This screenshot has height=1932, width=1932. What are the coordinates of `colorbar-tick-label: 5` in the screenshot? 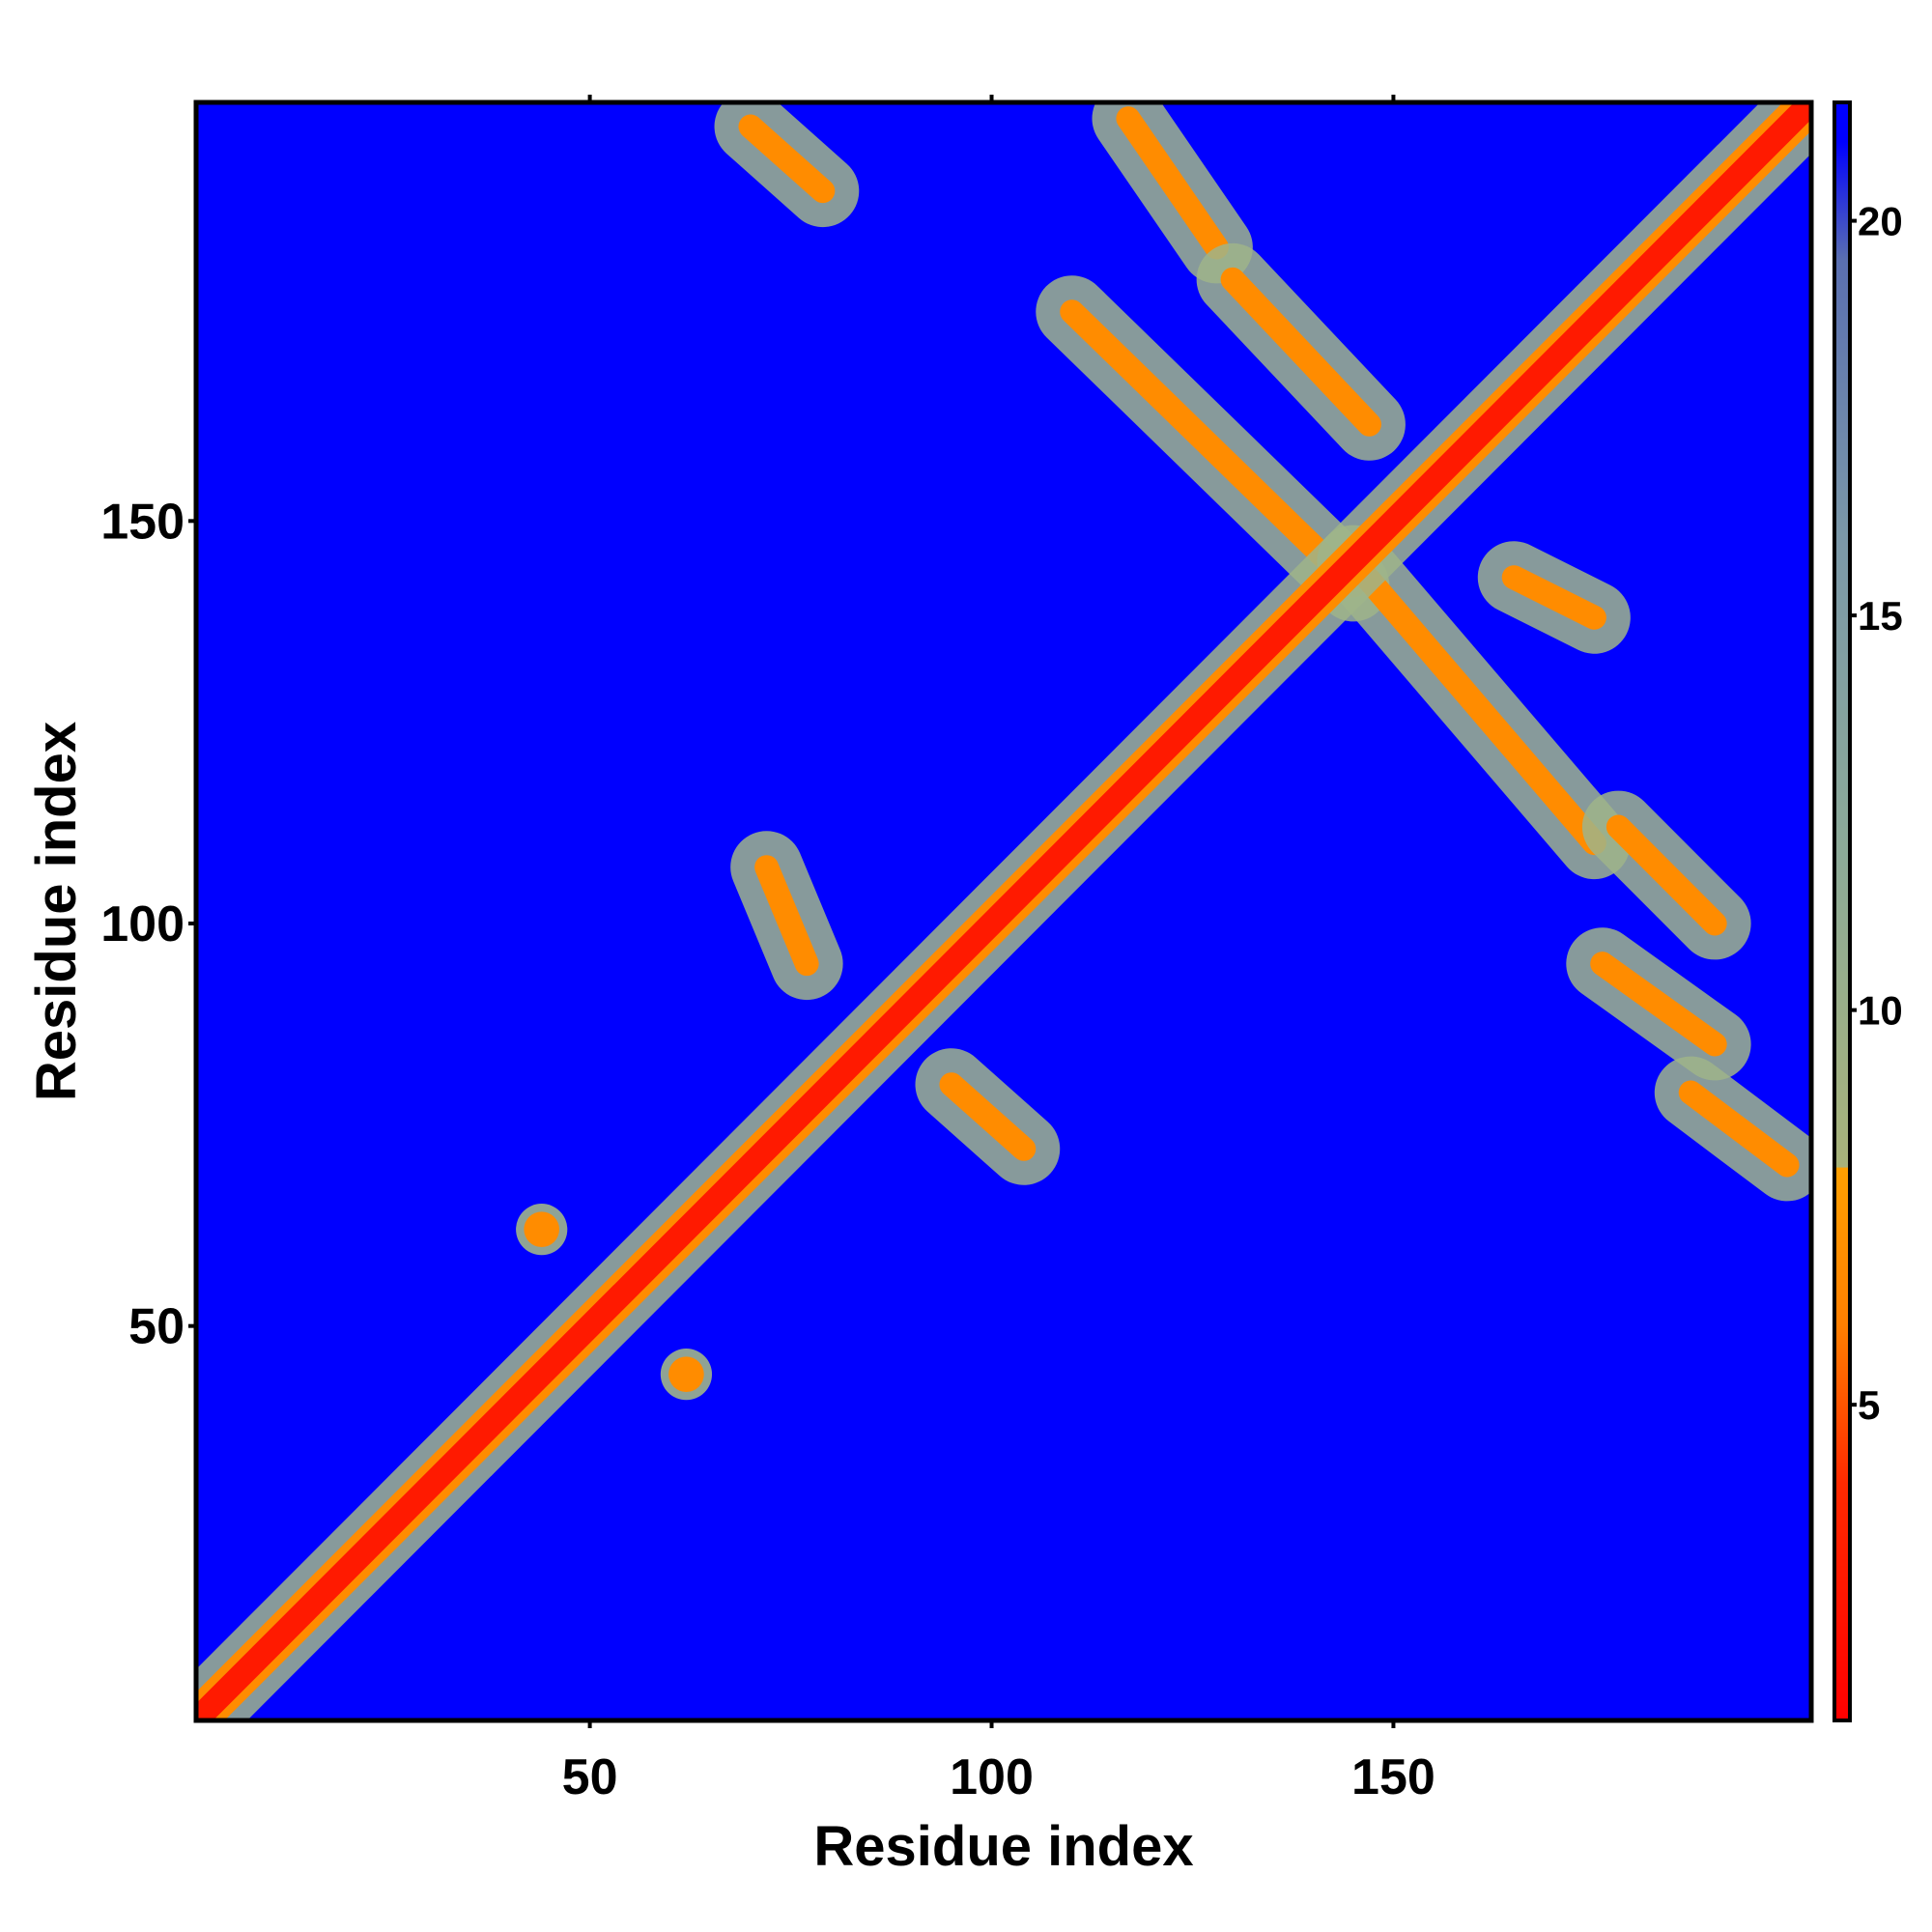 It's located at (1869, 1405).